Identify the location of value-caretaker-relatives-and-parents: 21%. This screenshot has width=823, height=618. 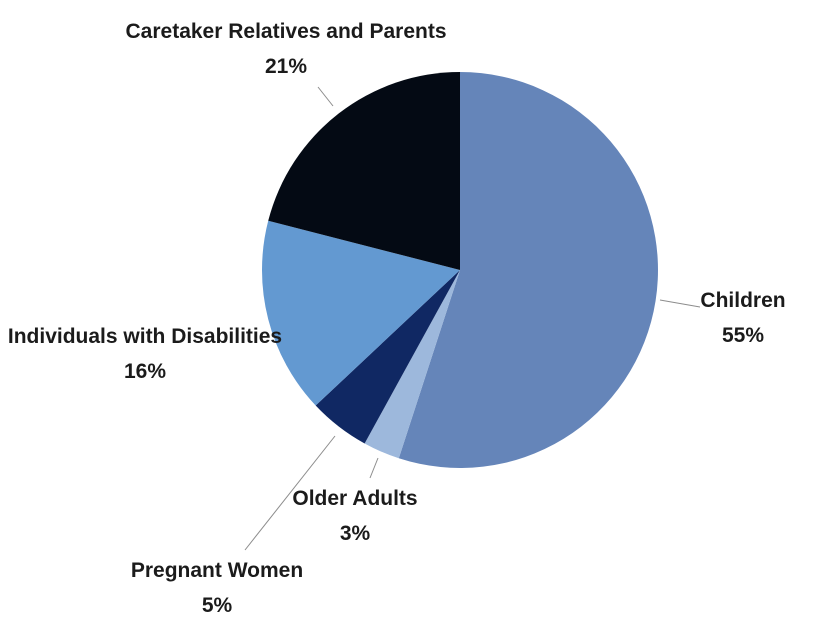
(286, 66).